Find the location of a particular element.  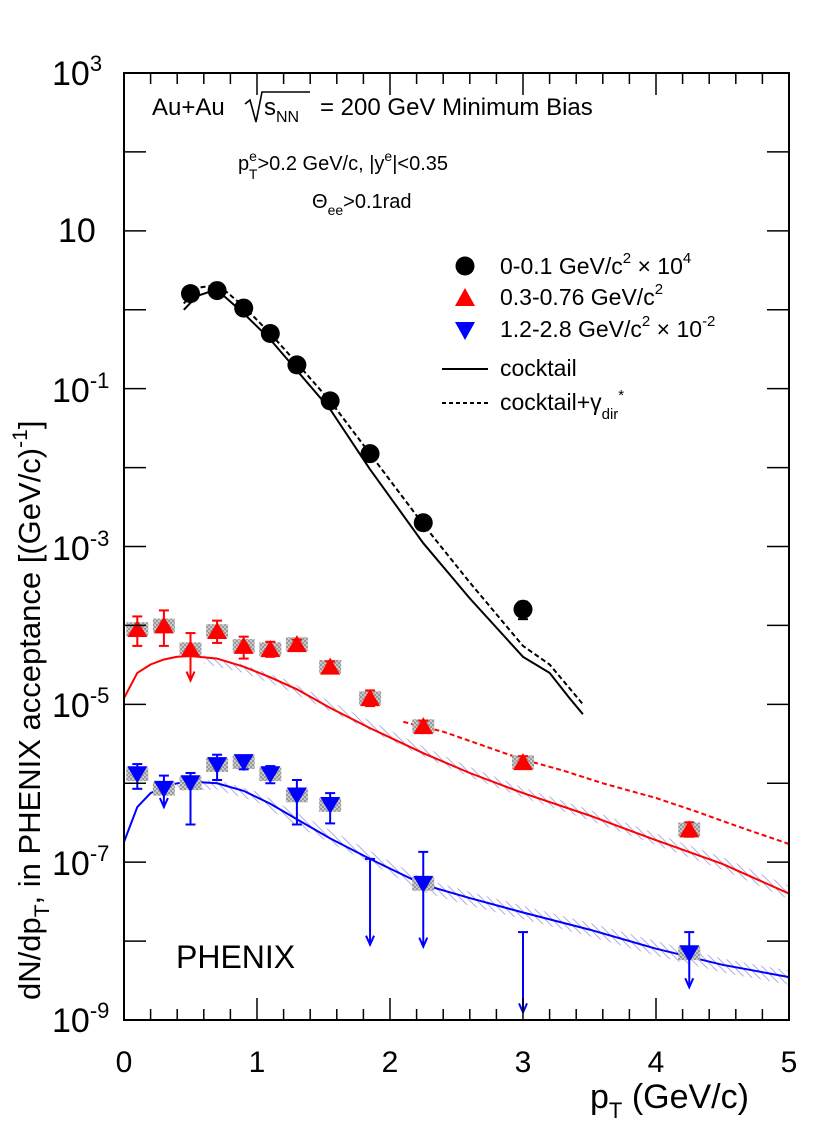

legend-marker-triangle-down is located at coordinates (465, 331).